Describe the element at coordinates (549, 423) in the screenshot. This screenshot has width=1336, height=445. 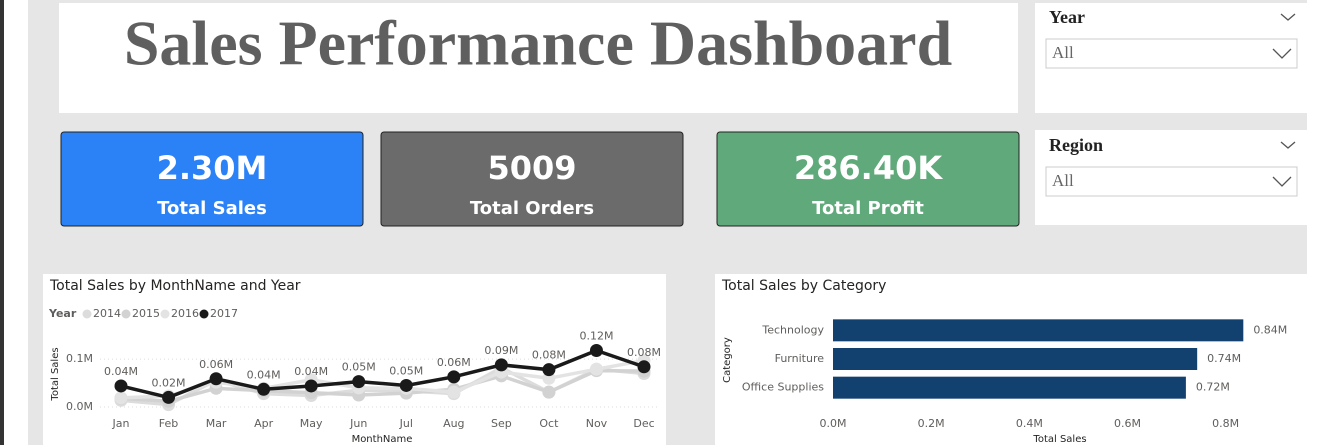
I see `x-tick-label: Oct` at that location.